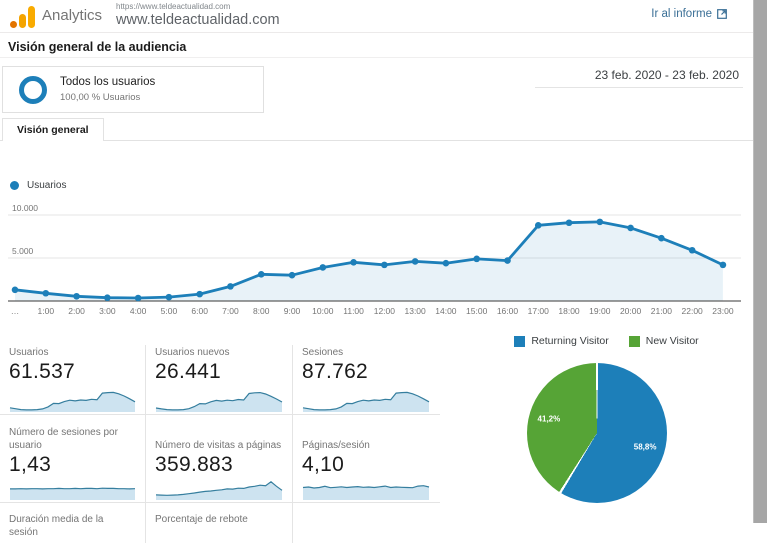  Describe the element at coordinates (100, 97) in the screenshot. I see `segment-subtitle: 100,00 % Usuarios` at that location.